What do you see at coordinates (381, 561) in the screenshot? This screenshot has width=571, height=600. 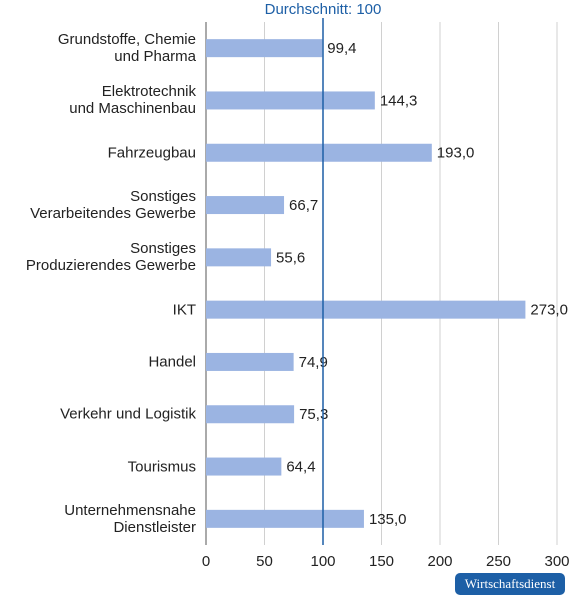 I see `x-tick-label: 150` at bounding box center [381, 561].